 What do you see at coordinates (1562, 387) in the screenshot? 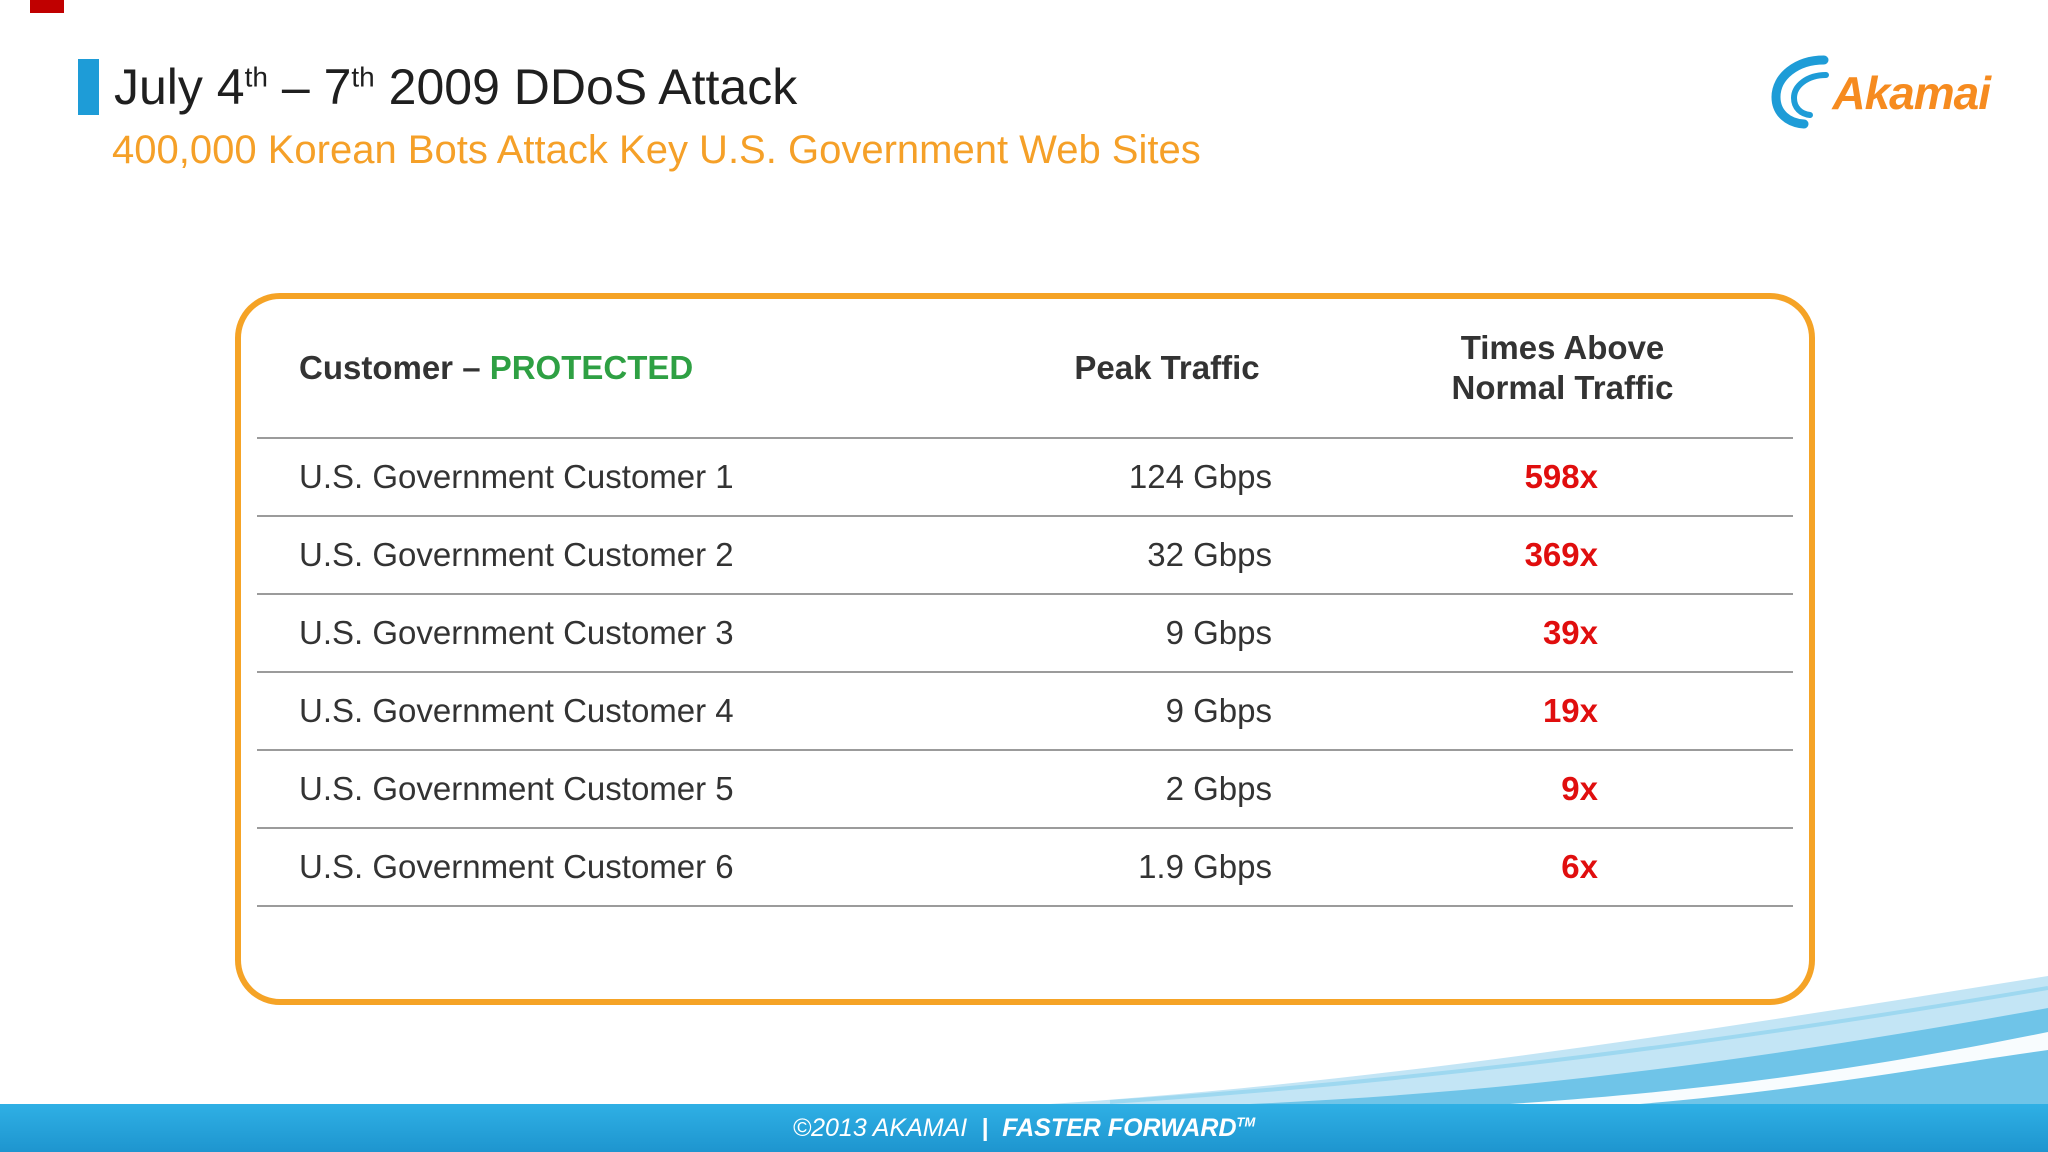
I see `times-header-line2: Normal Traffic` at bounding box center [1562, 387].